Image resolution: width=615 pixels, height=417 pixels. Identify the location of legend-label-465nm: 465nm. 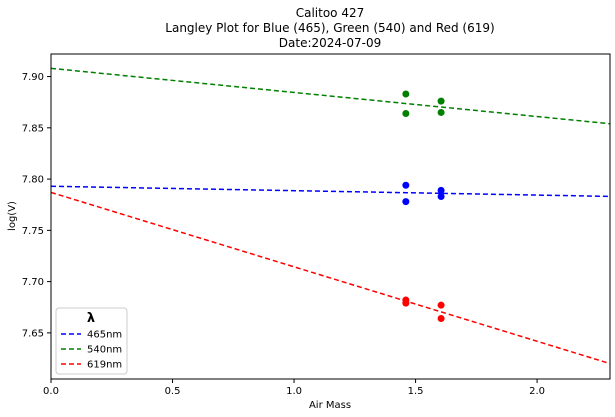
(104, 335).